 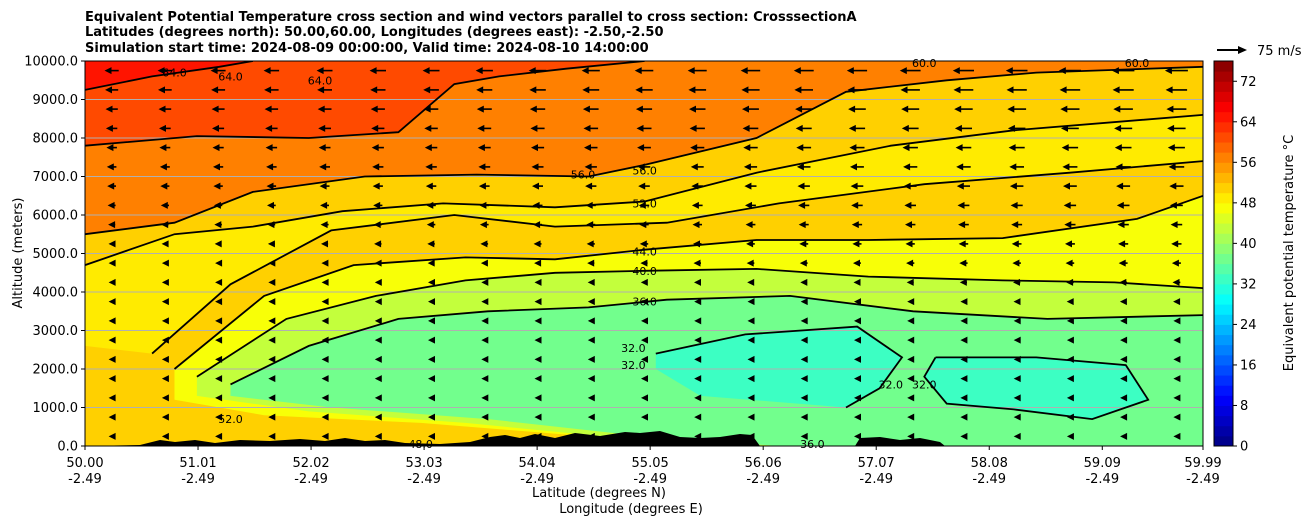 What do you see at coordinates (56, 293) in the screenshot?
I see `y-tick-label: 4000.0` at bounding box center [56, 293].